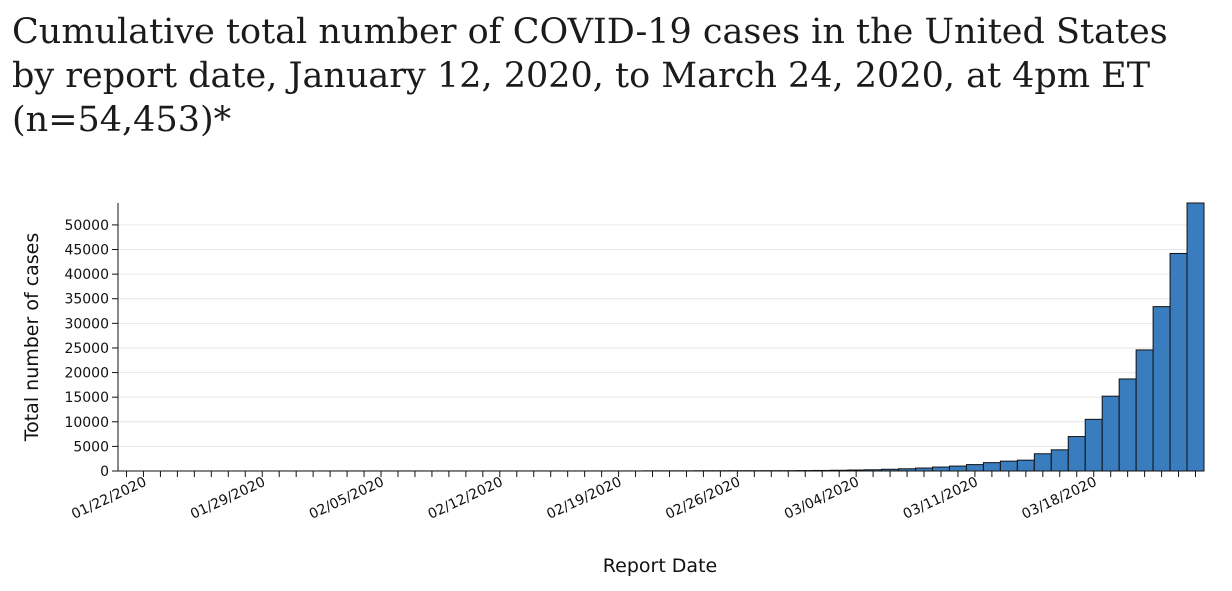 The height and width of the screenshot is (591, 1232). I want to click on y-tick-label: 45000, so click(86, 251).